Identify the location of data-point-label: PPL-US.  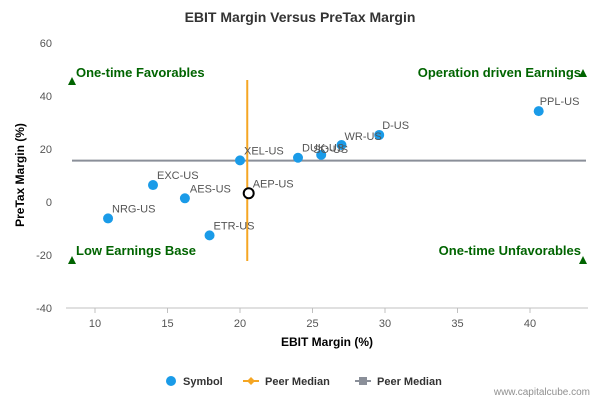
(560, 102).